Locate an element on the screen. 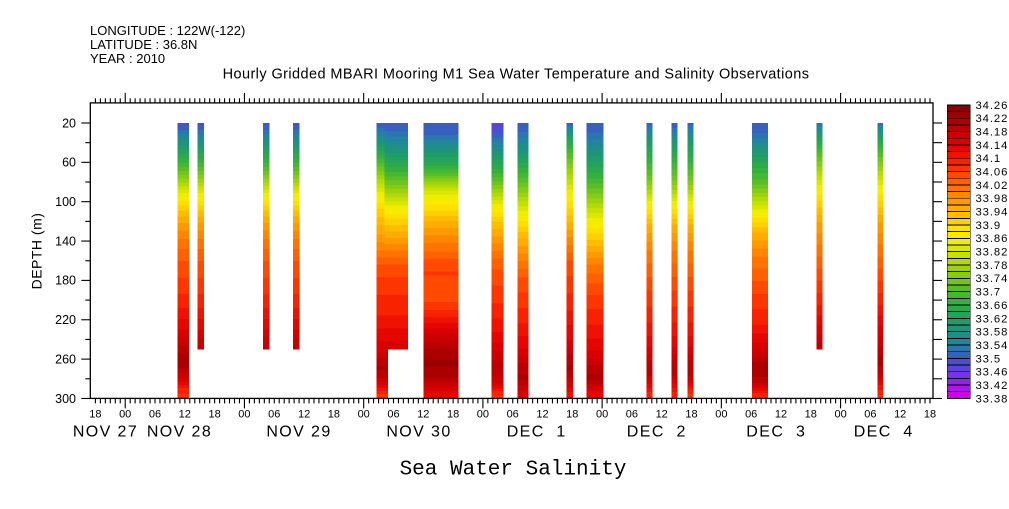 The height and width of the screenshot is (509, 1009). svg-text: 33.86 is located at coordinates (992, 239).